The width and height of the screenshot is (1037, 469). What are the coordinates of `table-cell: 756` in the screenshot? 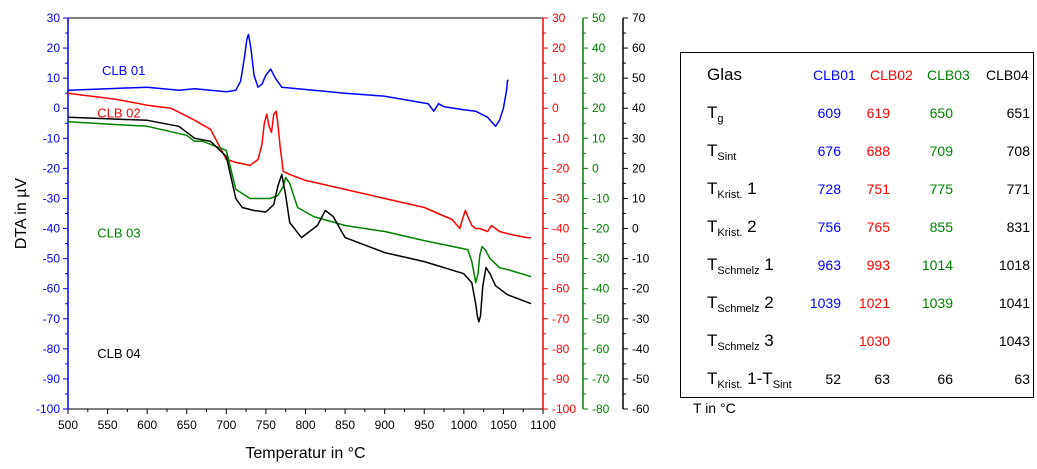 It's located at (829, 227).